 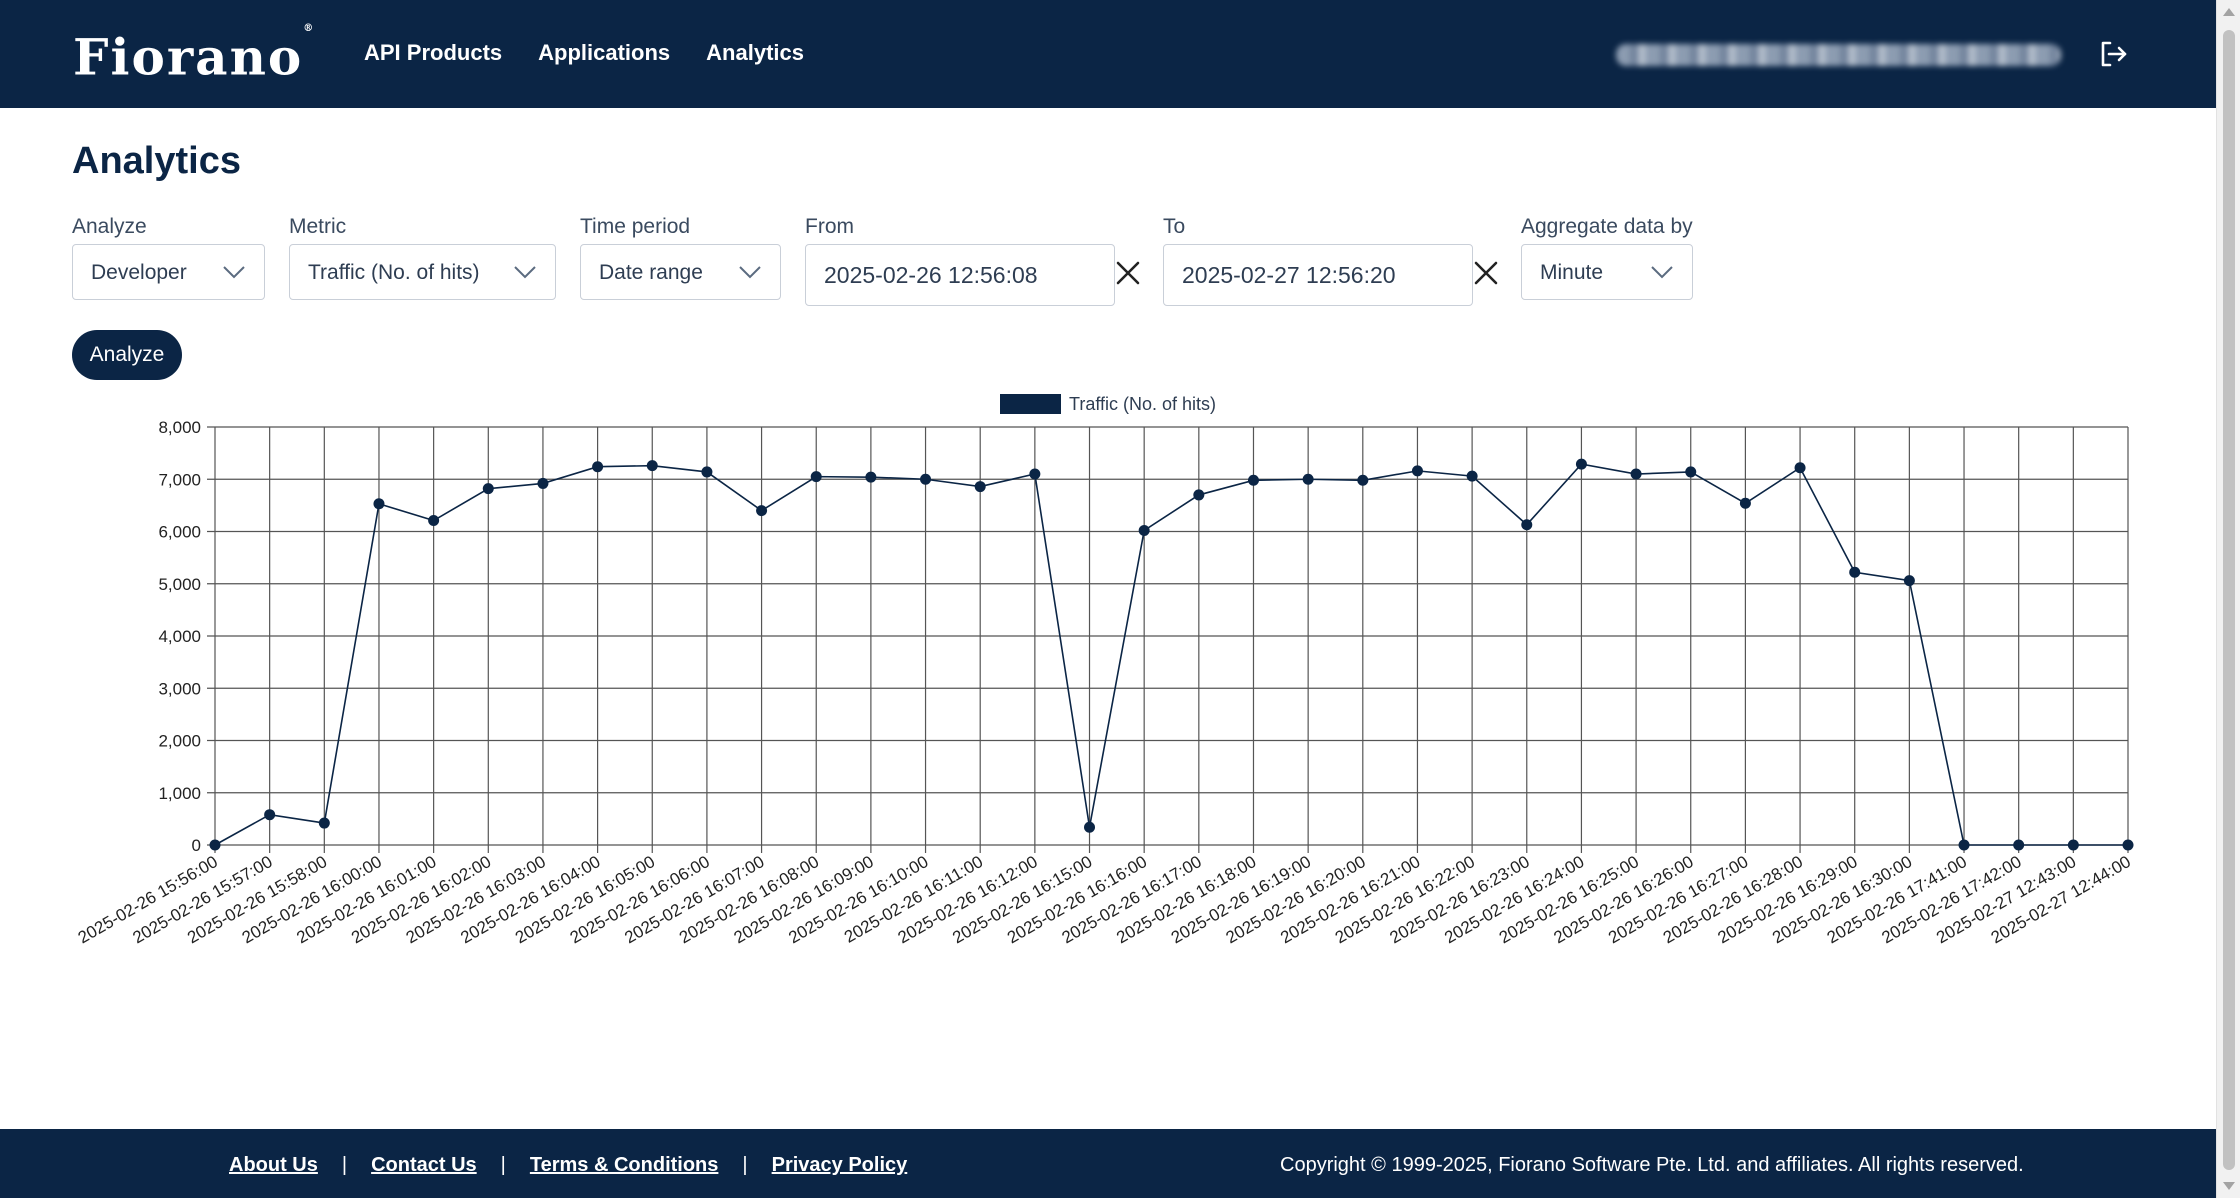 I want to click on legend-label: Traffic (No. of hits), so click(x=1142, y=404).